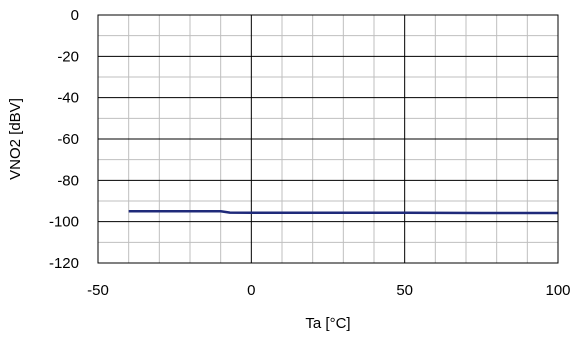  I want to click on series-line, so click(343, 212).